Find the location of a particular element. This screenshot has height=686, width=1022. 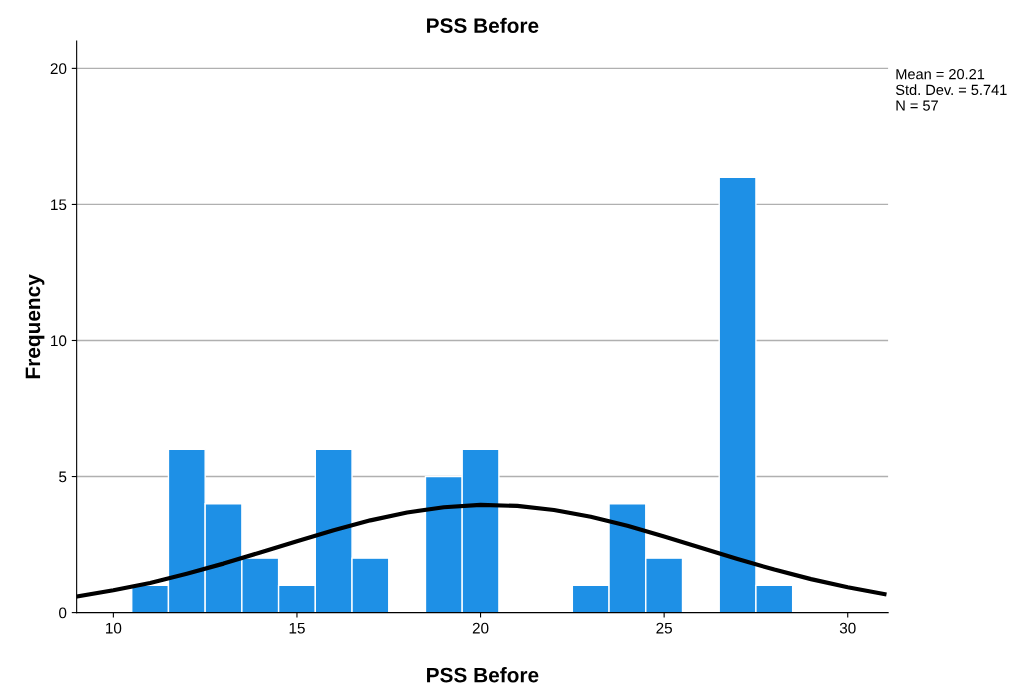

line-series is located at coordinates (481, 550).